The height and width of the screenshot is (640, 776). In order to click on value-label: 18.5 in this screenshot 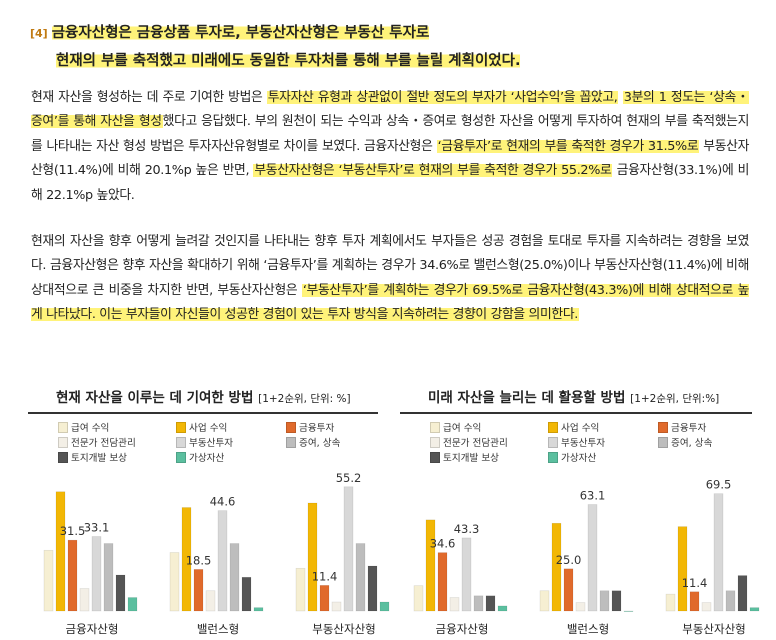, I will do `click(199, 560)`.